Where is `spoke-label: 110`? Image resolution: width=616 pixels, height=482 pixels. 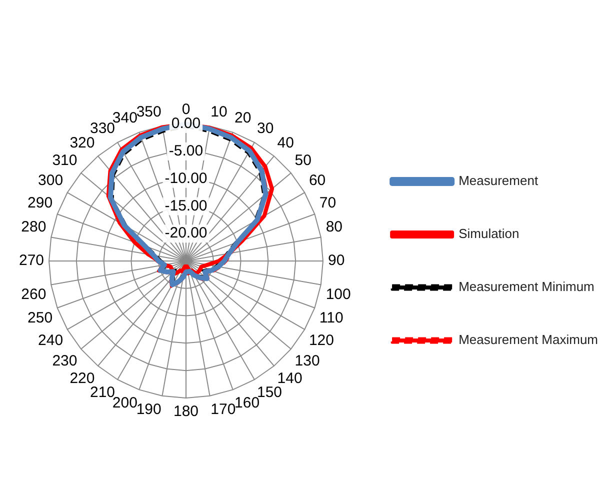
spoke-label: 110 is located at coordinates (331, 318).